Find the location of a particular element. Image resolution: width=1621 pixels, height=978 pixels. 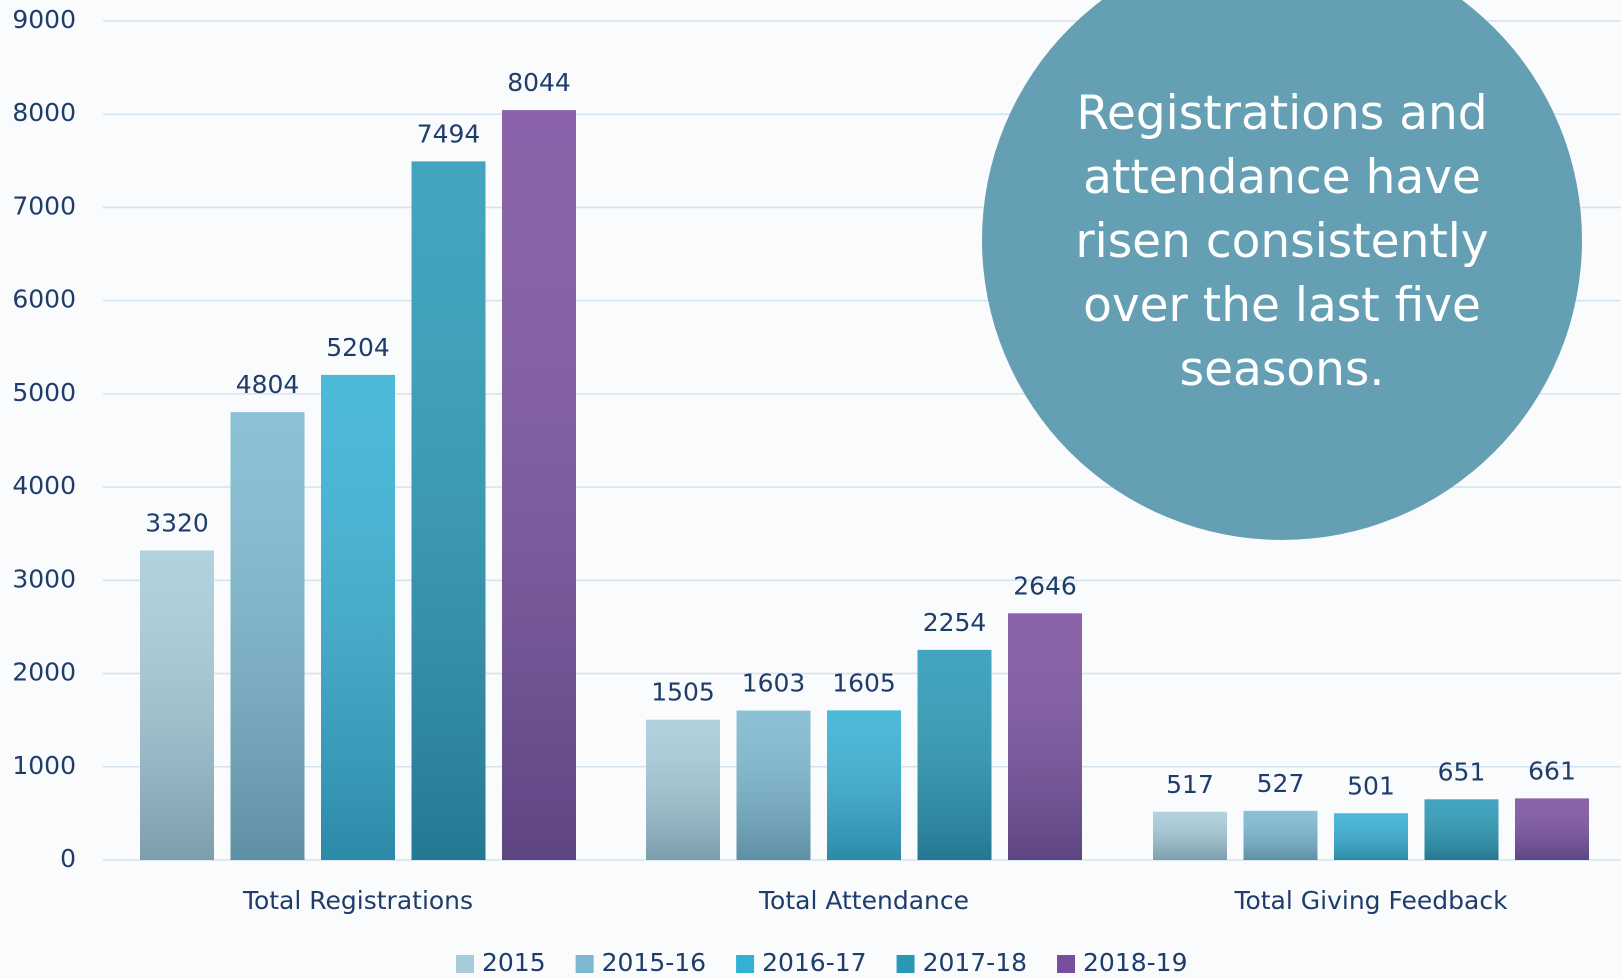

x-tick-label: Total Giving Feedback is located at coordinates (1370, 900).